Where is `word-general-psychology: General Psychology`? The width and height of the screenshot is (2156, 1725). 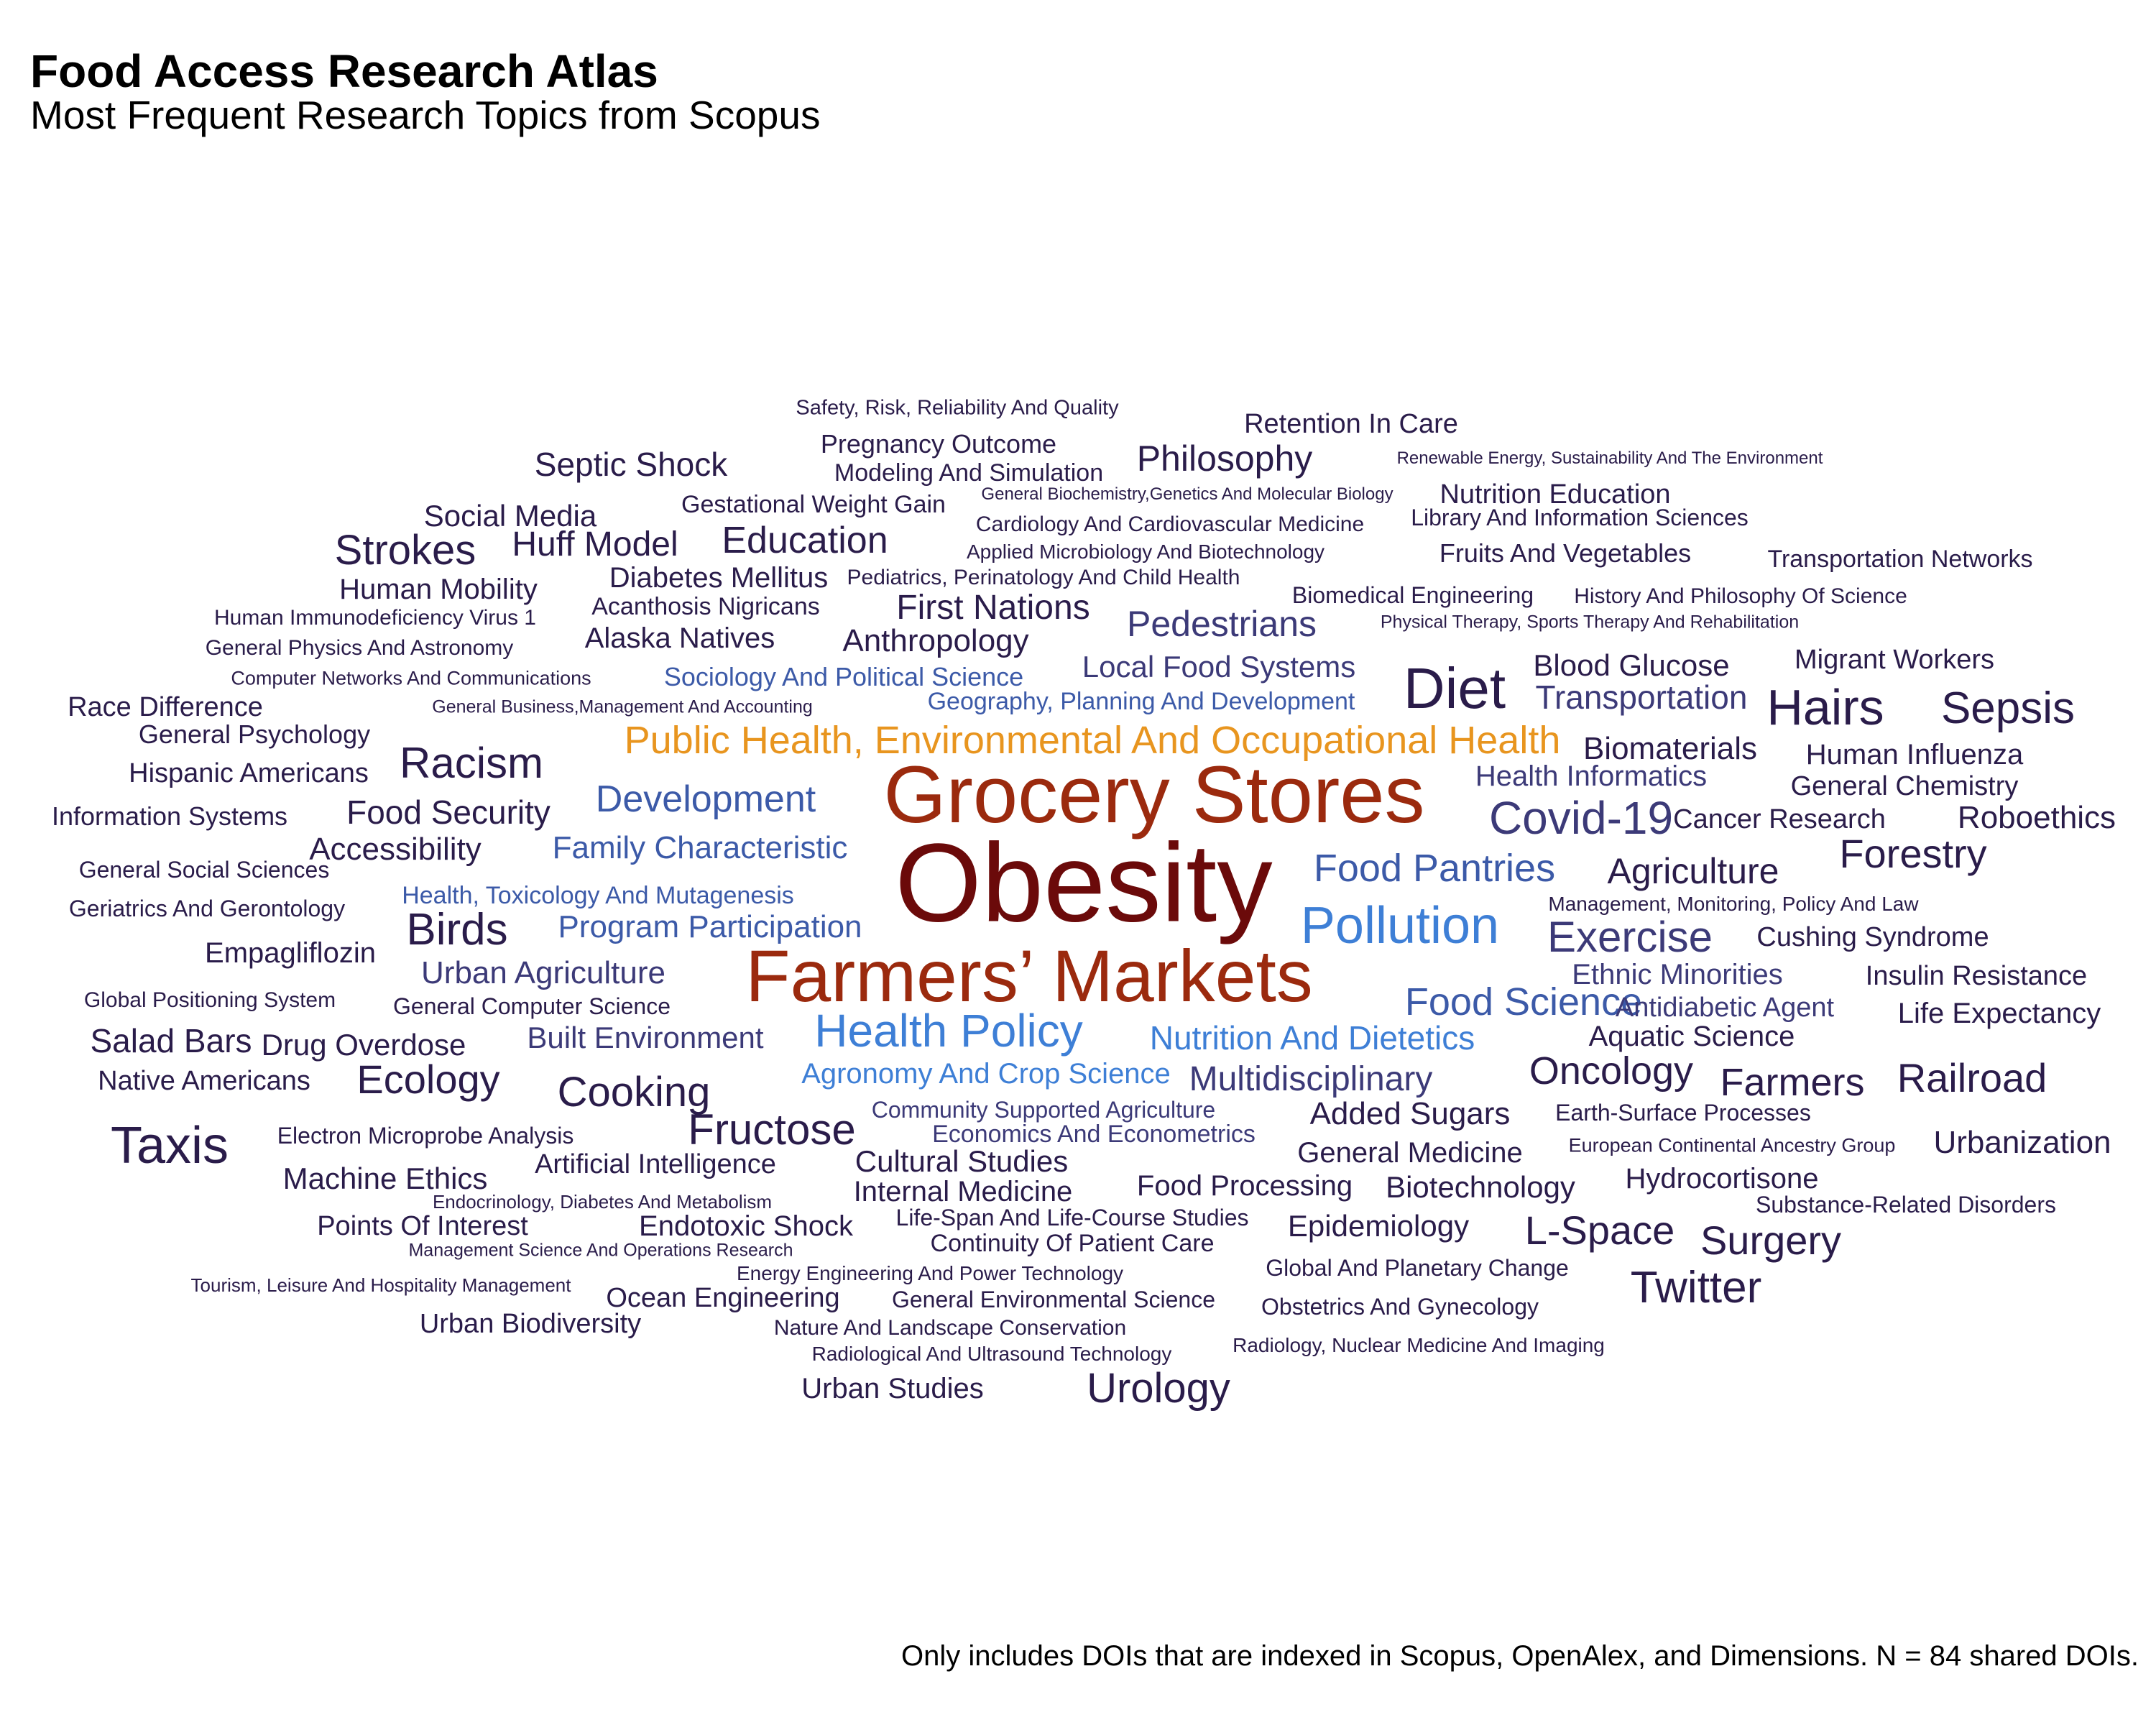 word-general-psychology: General Psychology is located at coordinates (254, 734).